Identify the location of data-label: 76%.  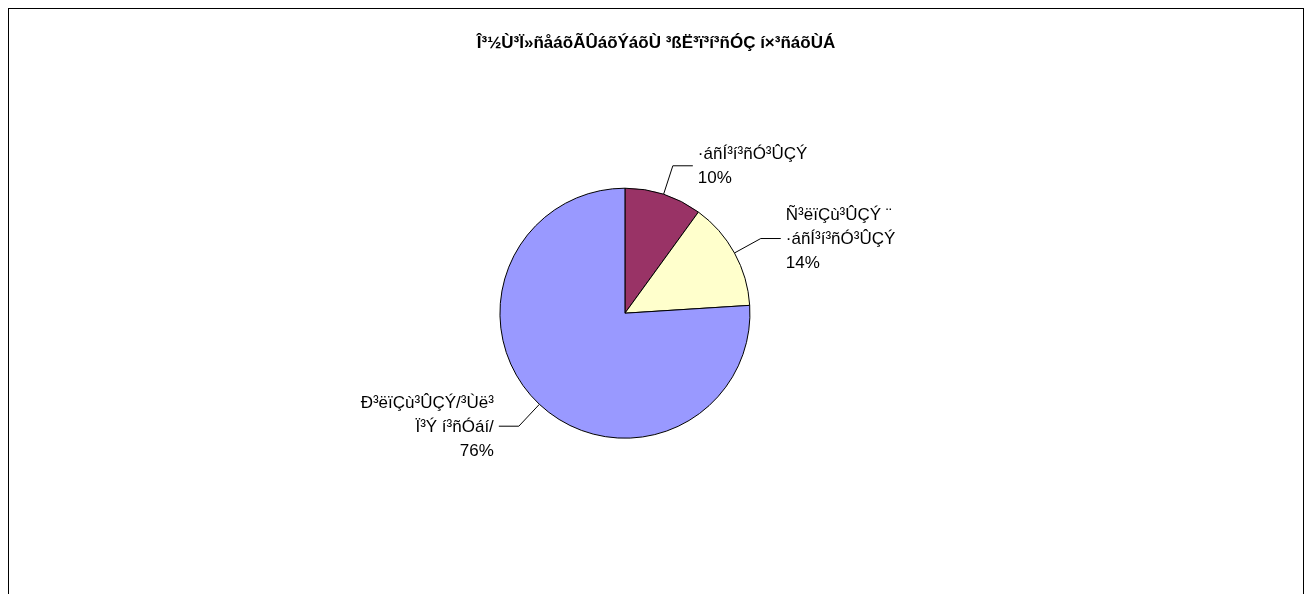
(476, 450).